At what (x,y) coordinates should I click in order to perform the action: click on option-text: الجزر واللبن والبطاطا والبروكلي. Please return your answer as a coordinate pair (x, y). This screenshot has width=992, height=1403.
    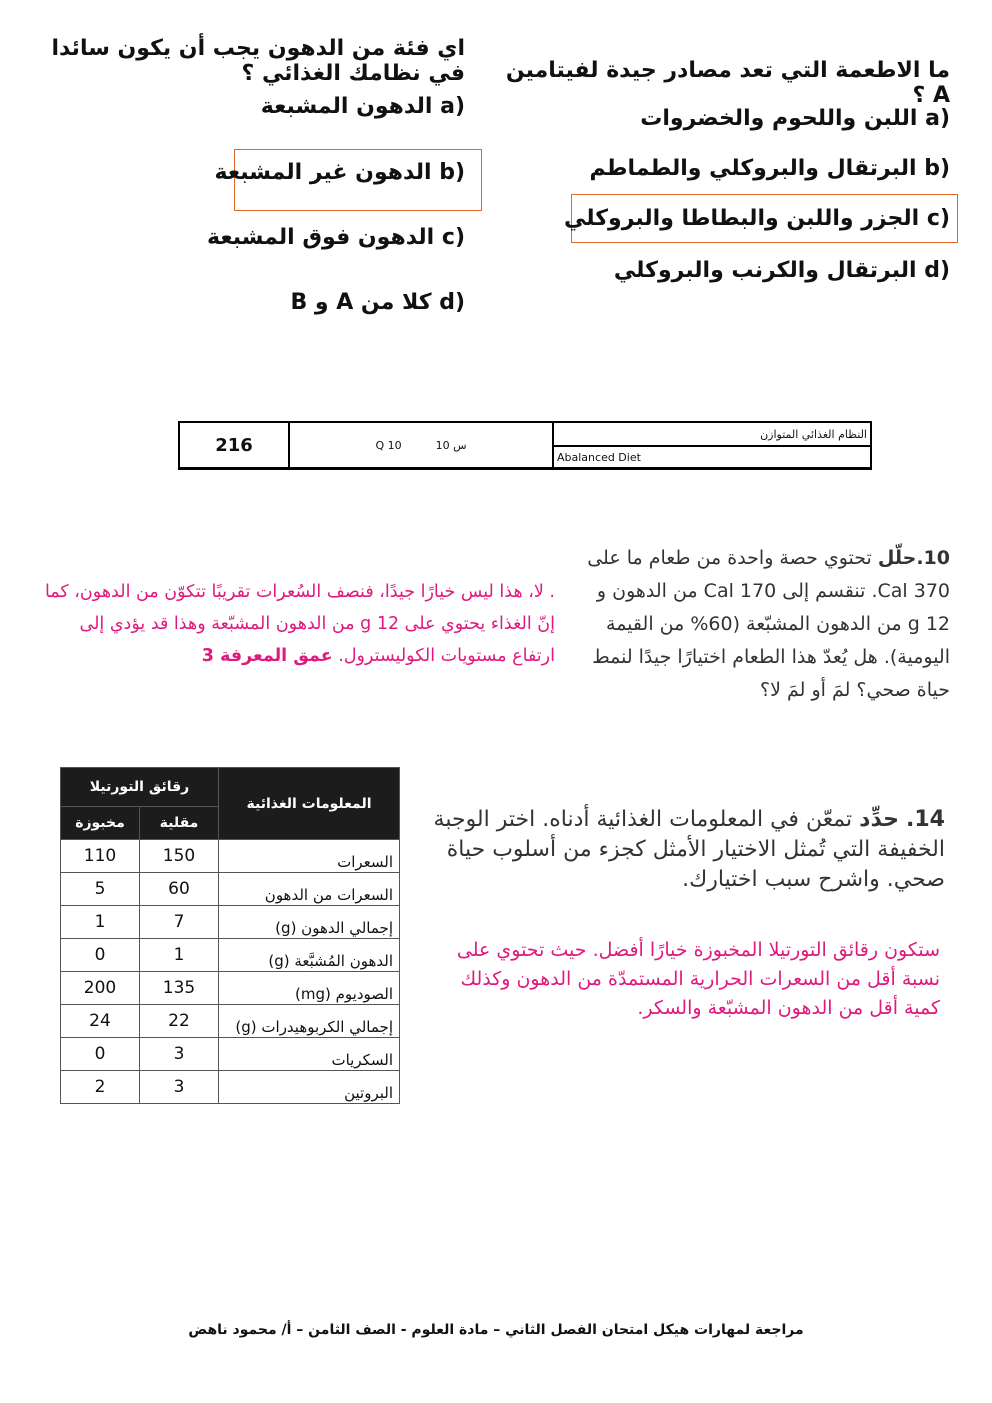
    Looking at the image, I should click on (742, 218).